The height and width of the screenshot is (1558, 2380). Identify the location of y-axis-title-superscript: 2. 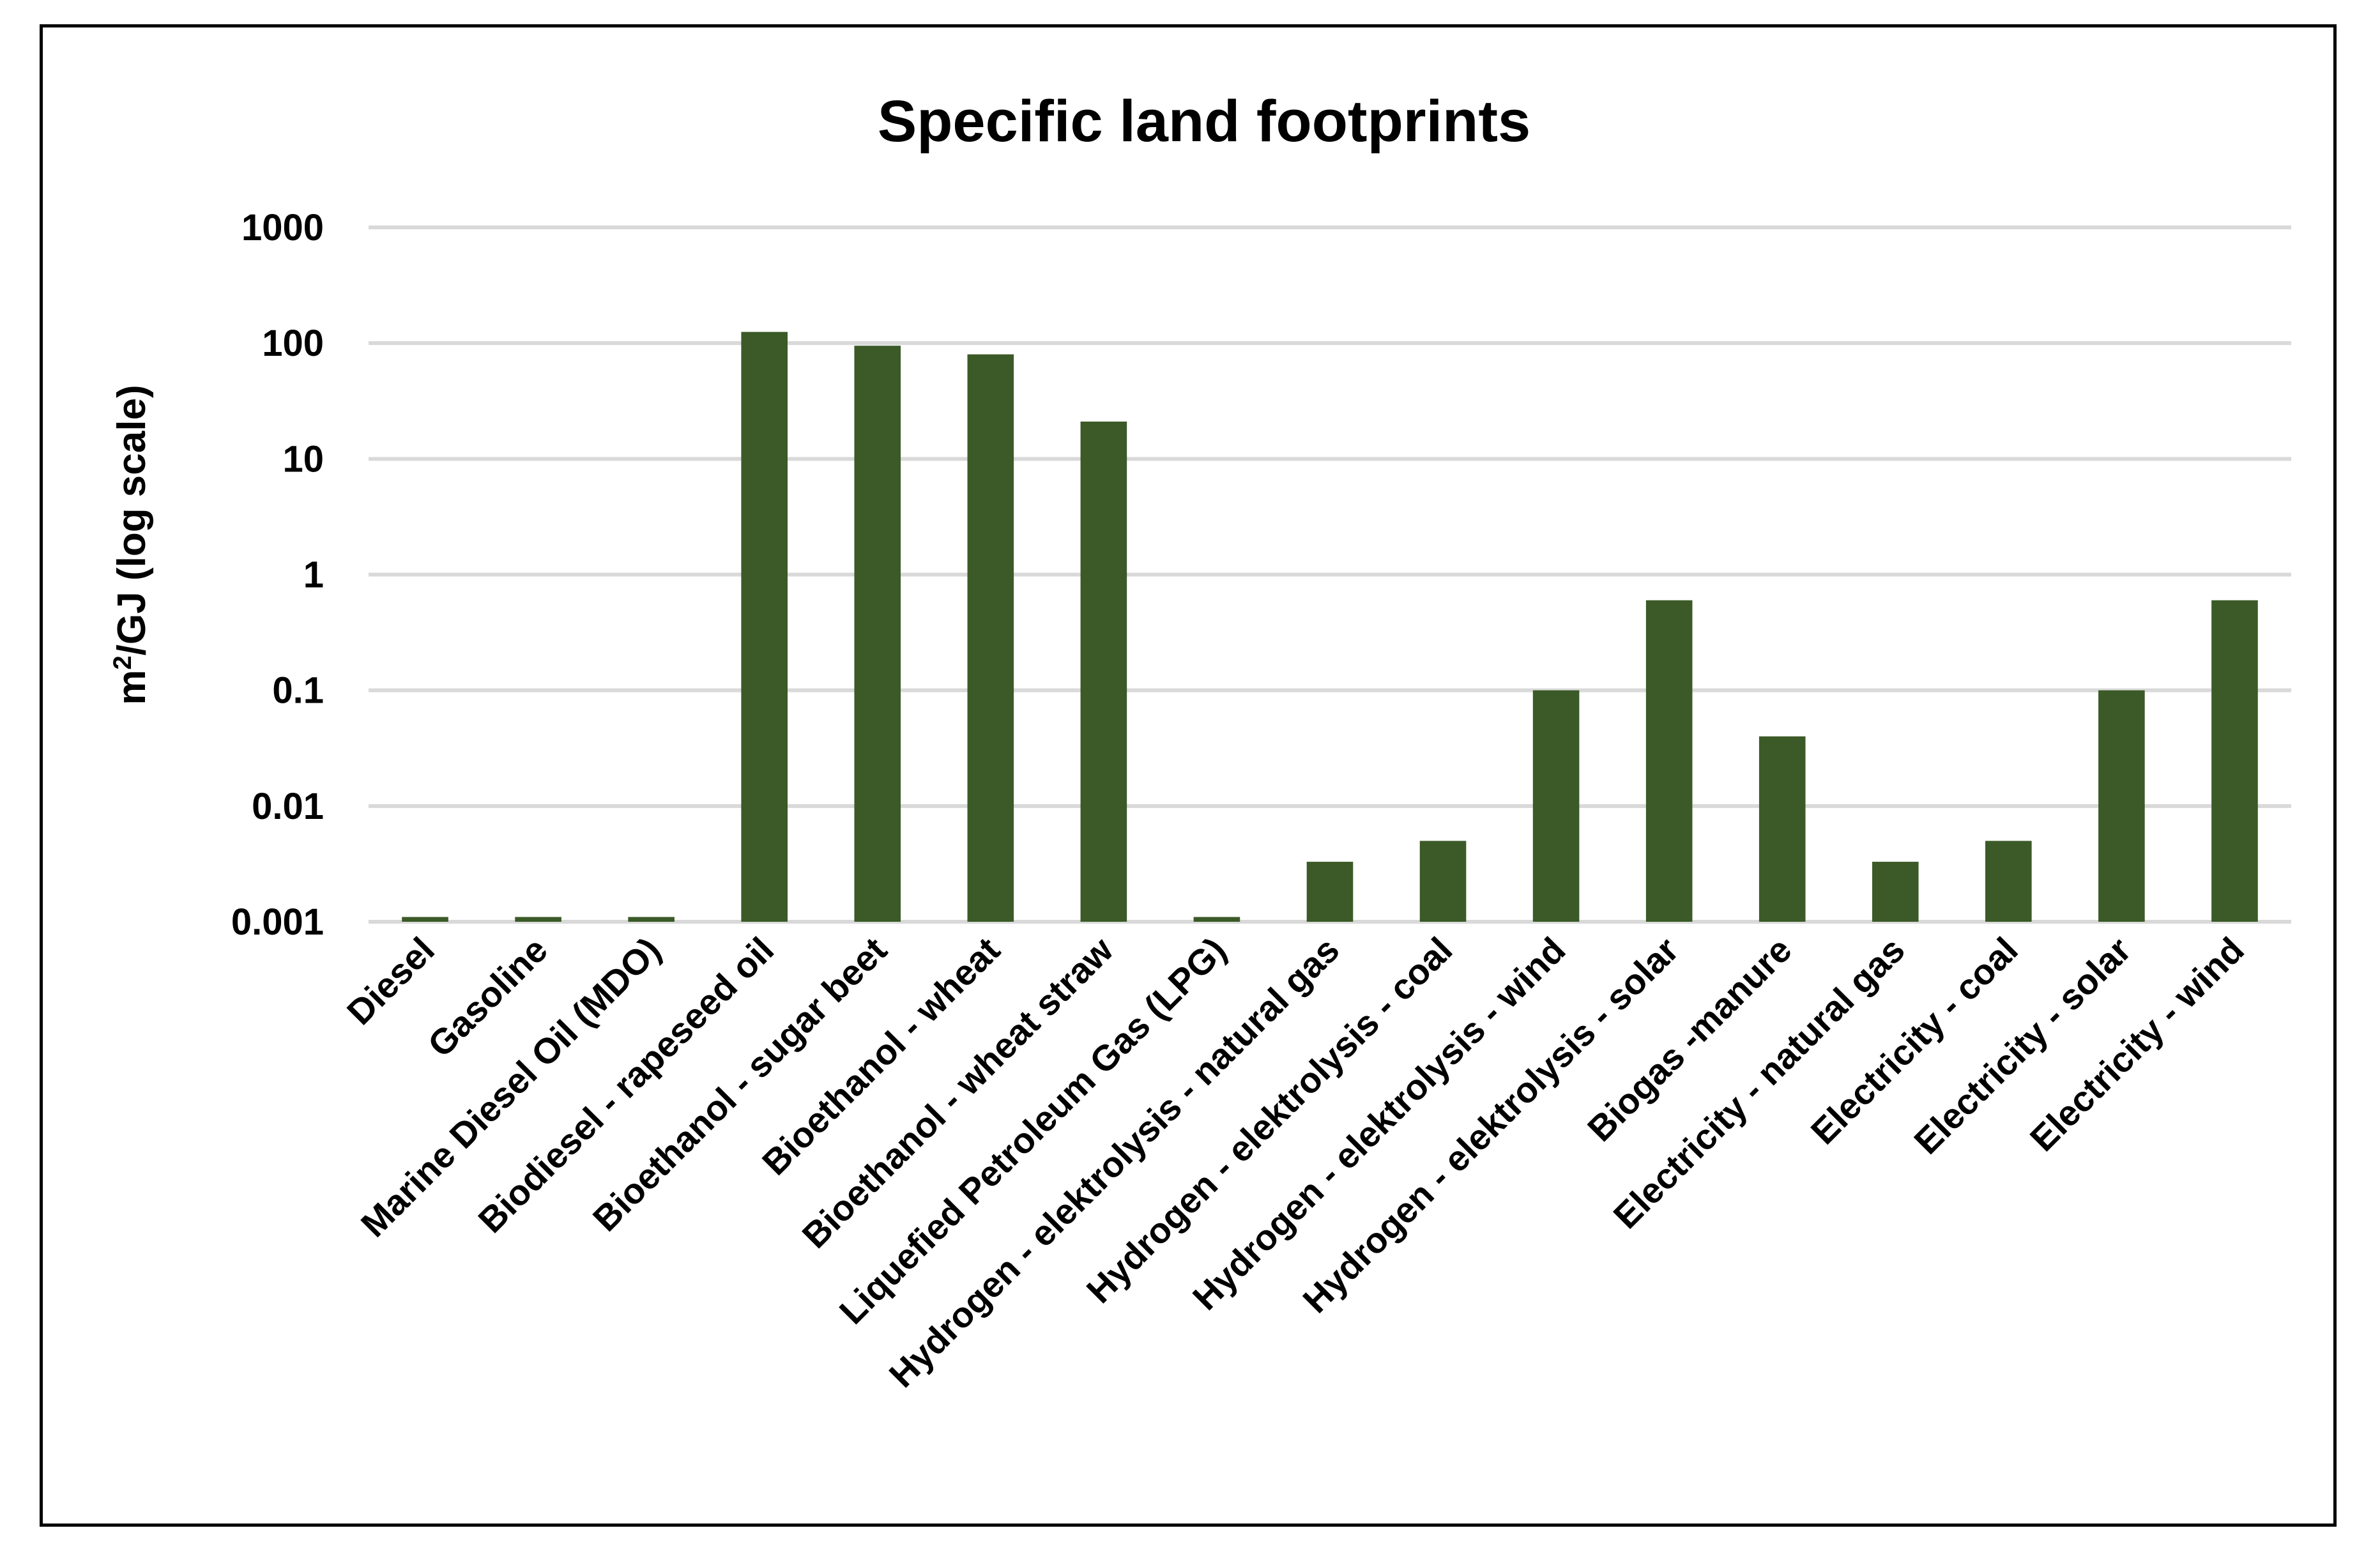
(123, 662).